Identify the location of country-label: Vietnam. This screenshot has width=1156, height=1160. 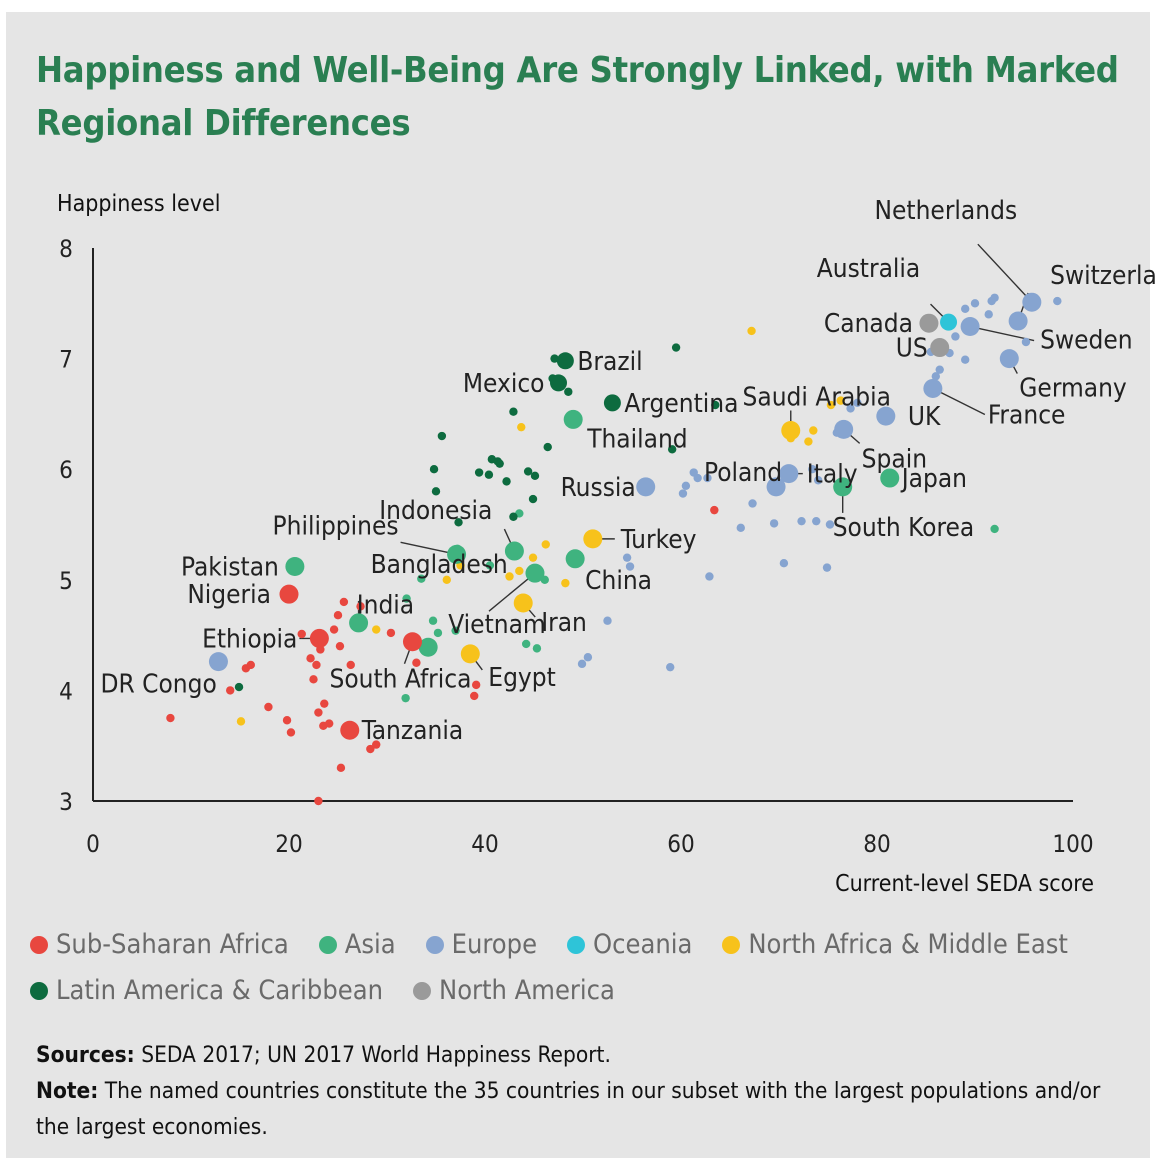
(496, 625).